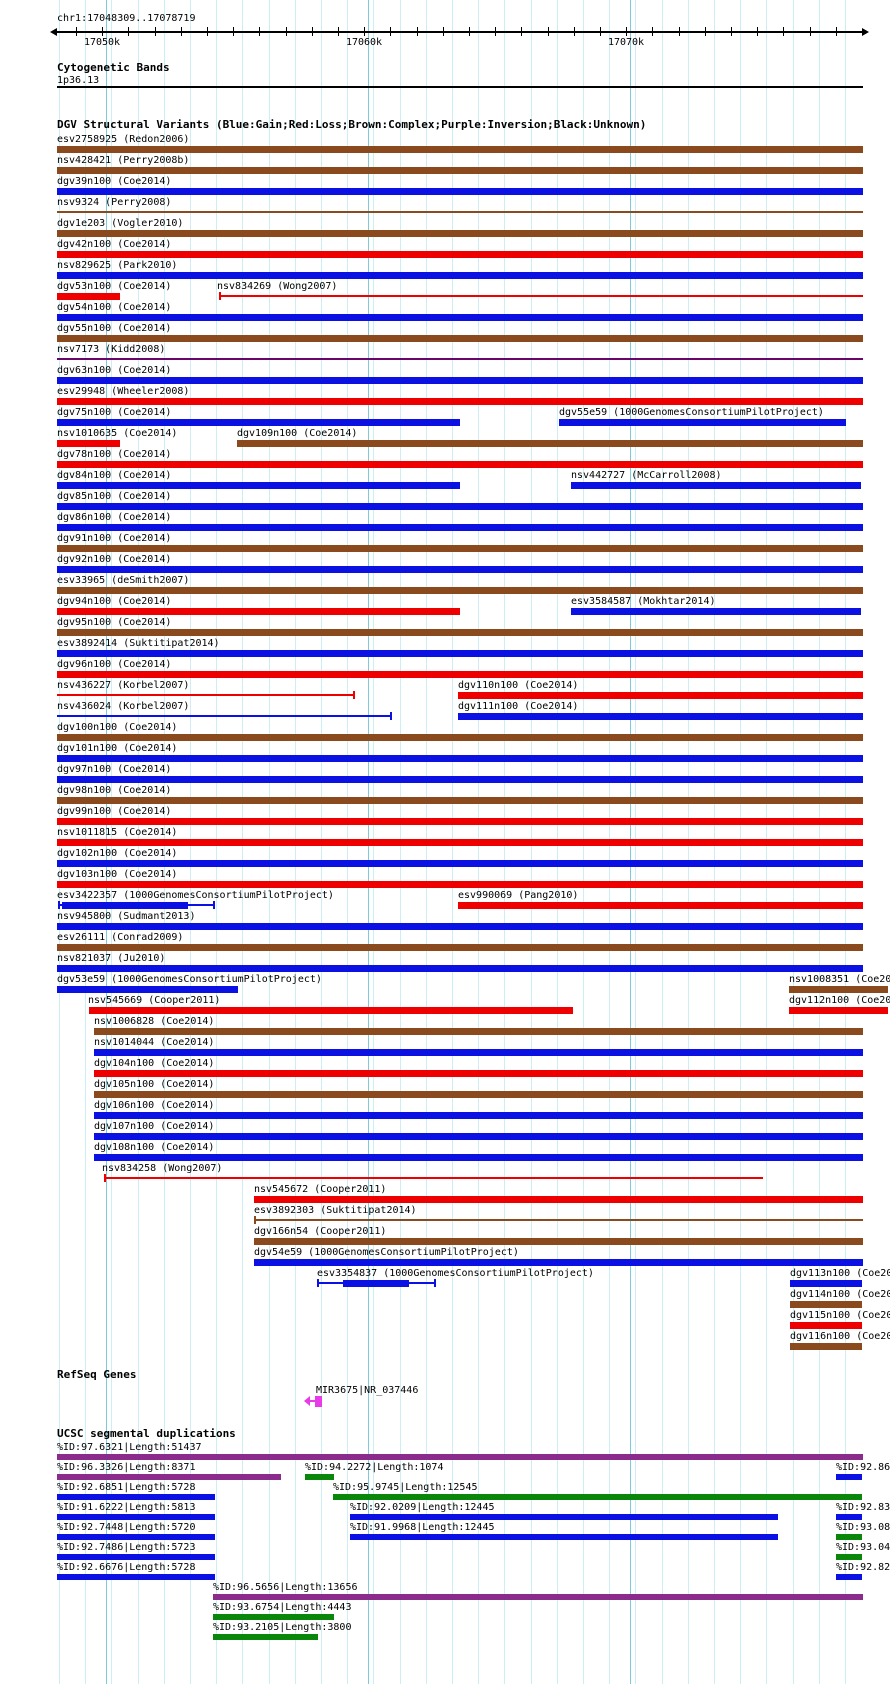 The image size is (890, 1684). What do you see at coordinates (126, 1487) in the screenshot?
I see `segdup-label: %ID:92.6851|Length:5728` at bounding box center [126, 1487].